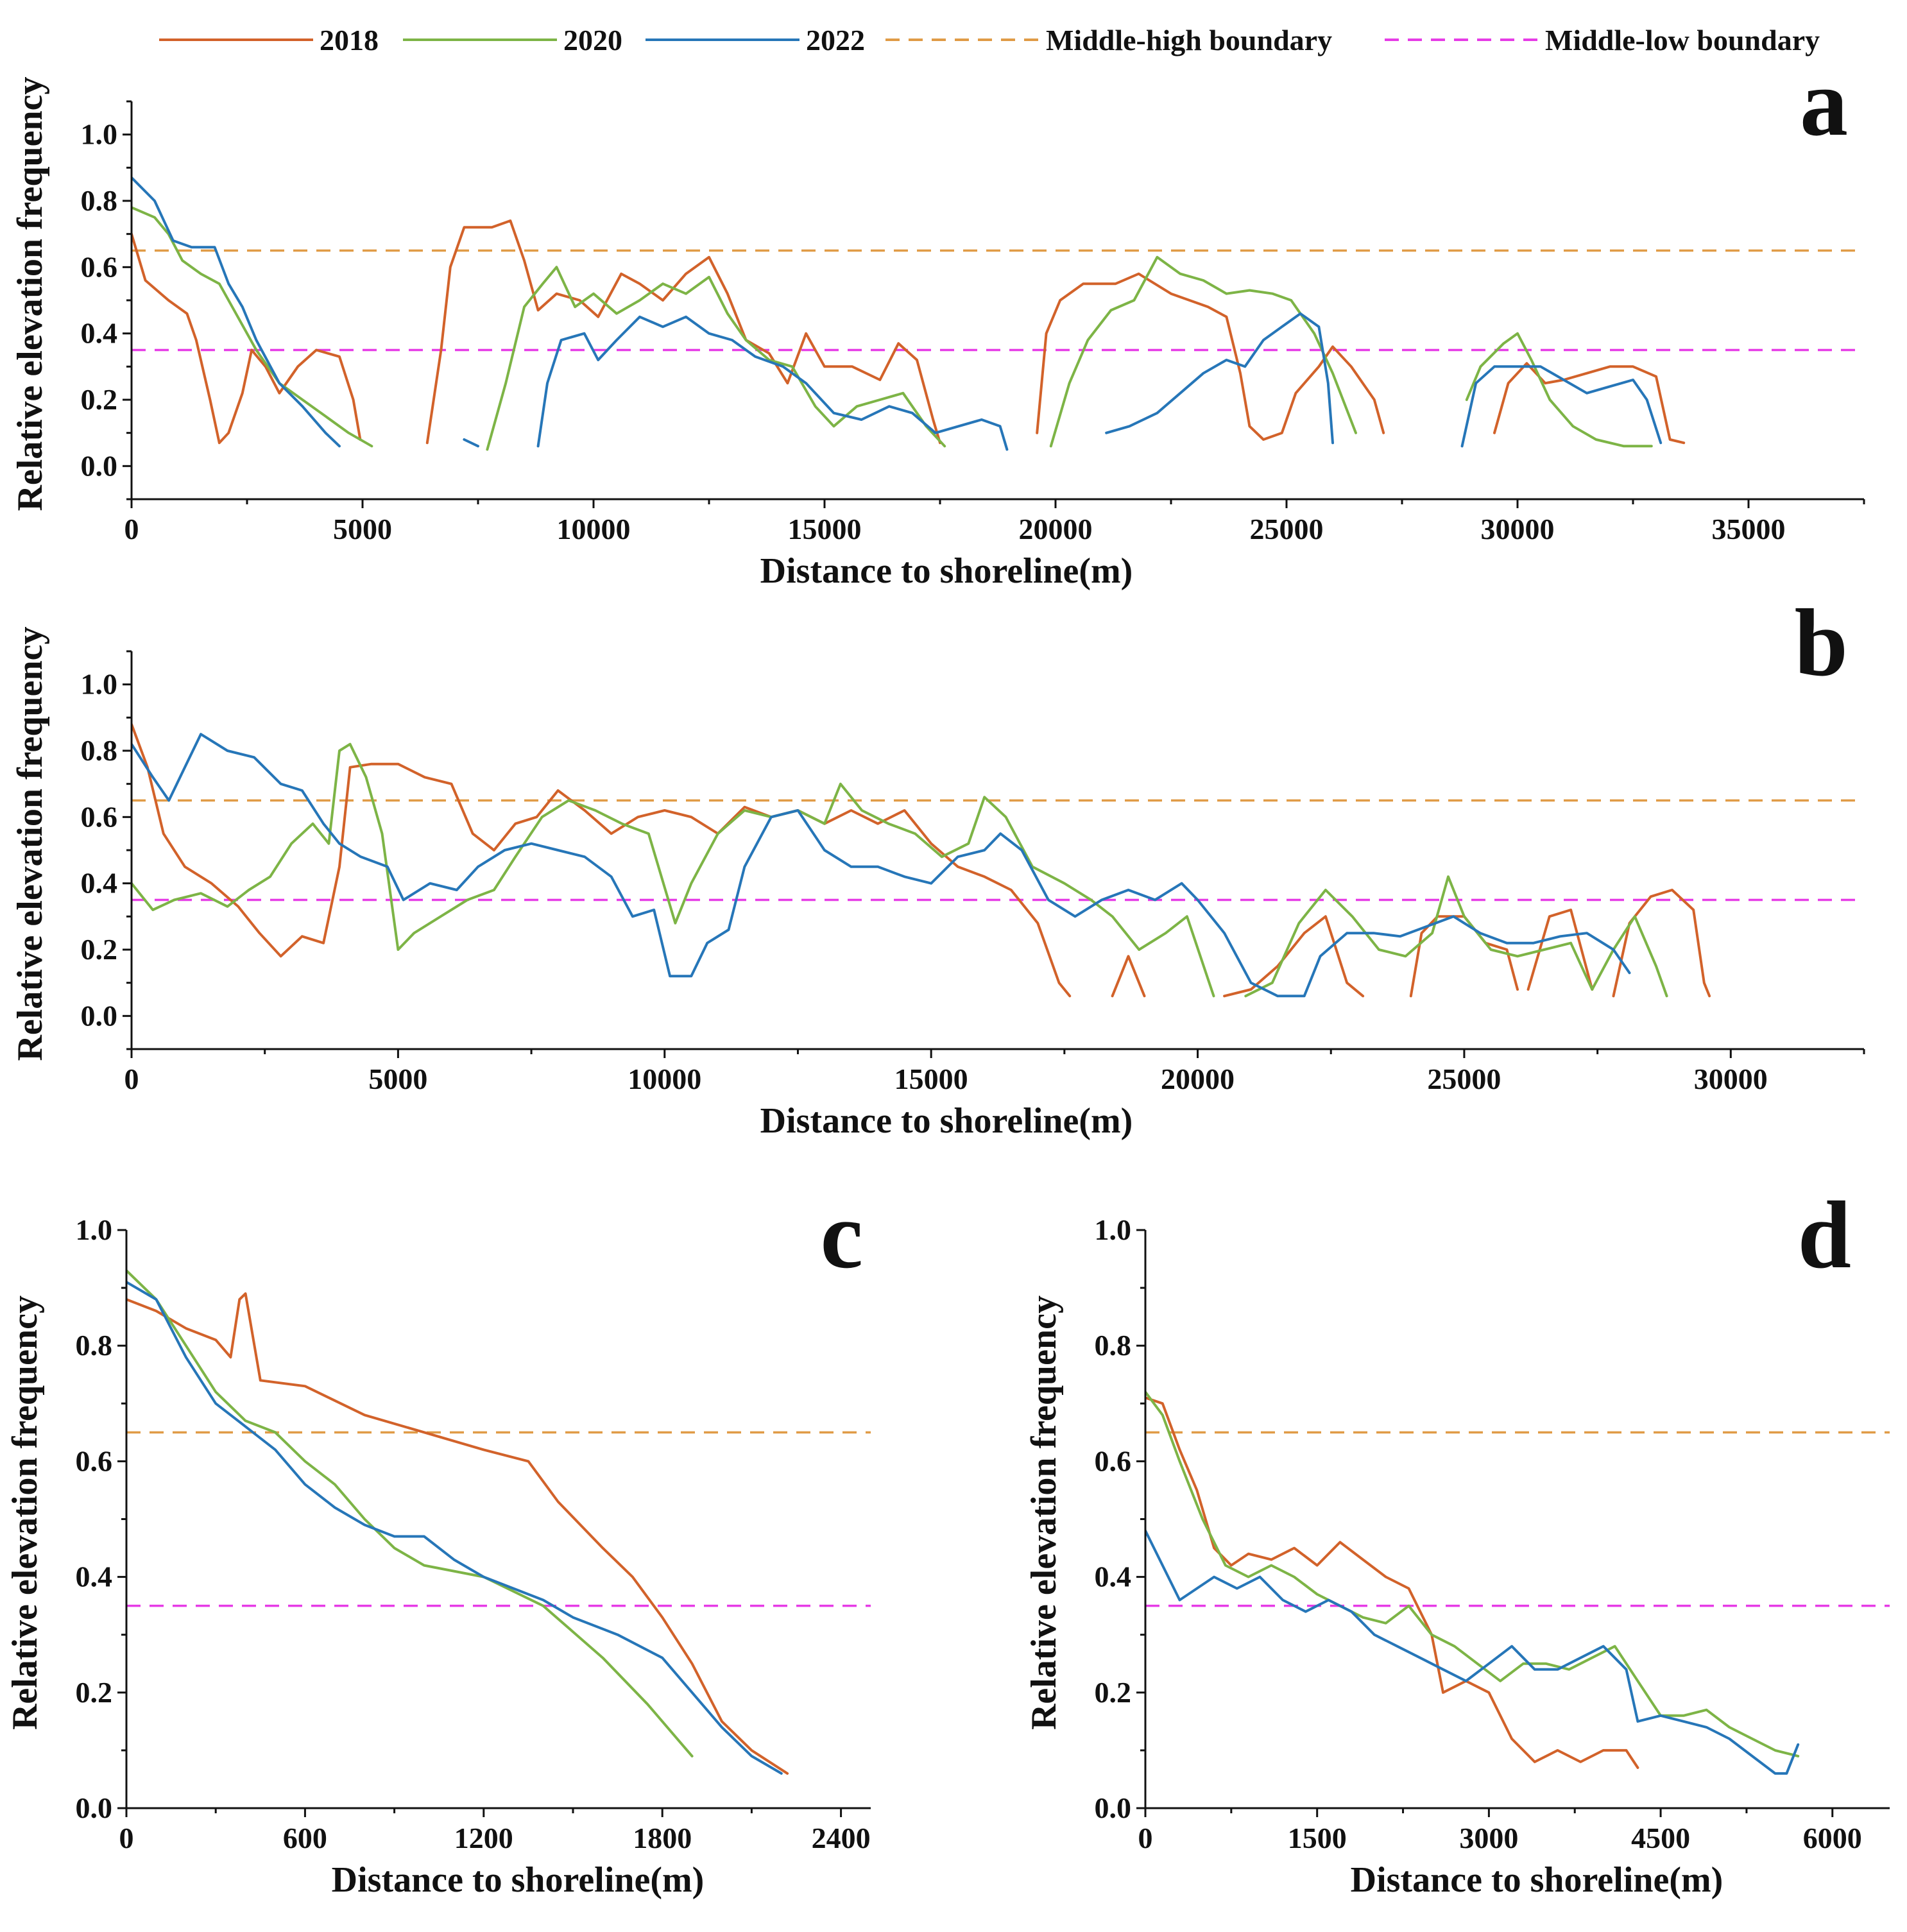  Describe the element at coordinates (349, 40) in the screenshot. I see `legend-label-s2018: 2018` at that location.